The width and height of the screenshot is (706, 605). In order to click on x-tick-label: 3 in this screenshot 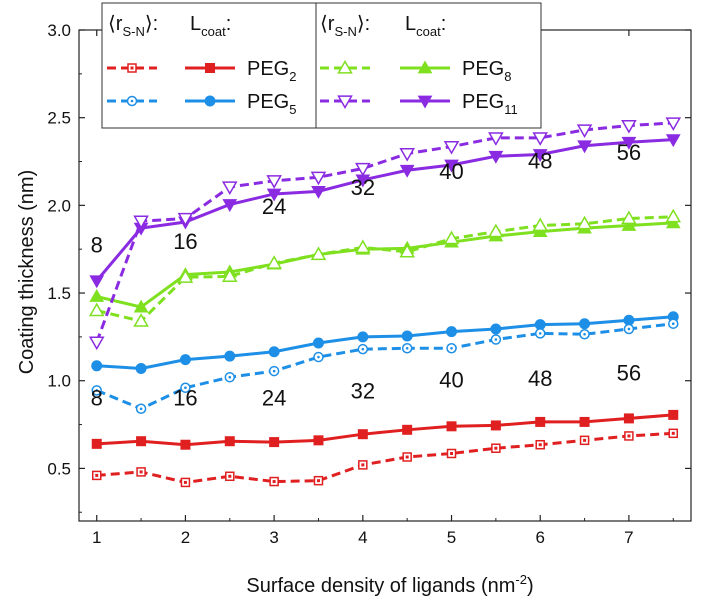, I will do `click(273, 537)`.